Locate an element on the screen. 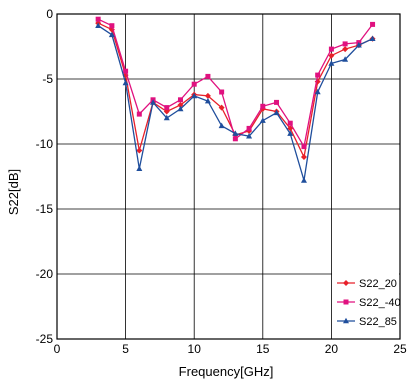  y-tick-label: -10 is located at coordinates (45, 144).